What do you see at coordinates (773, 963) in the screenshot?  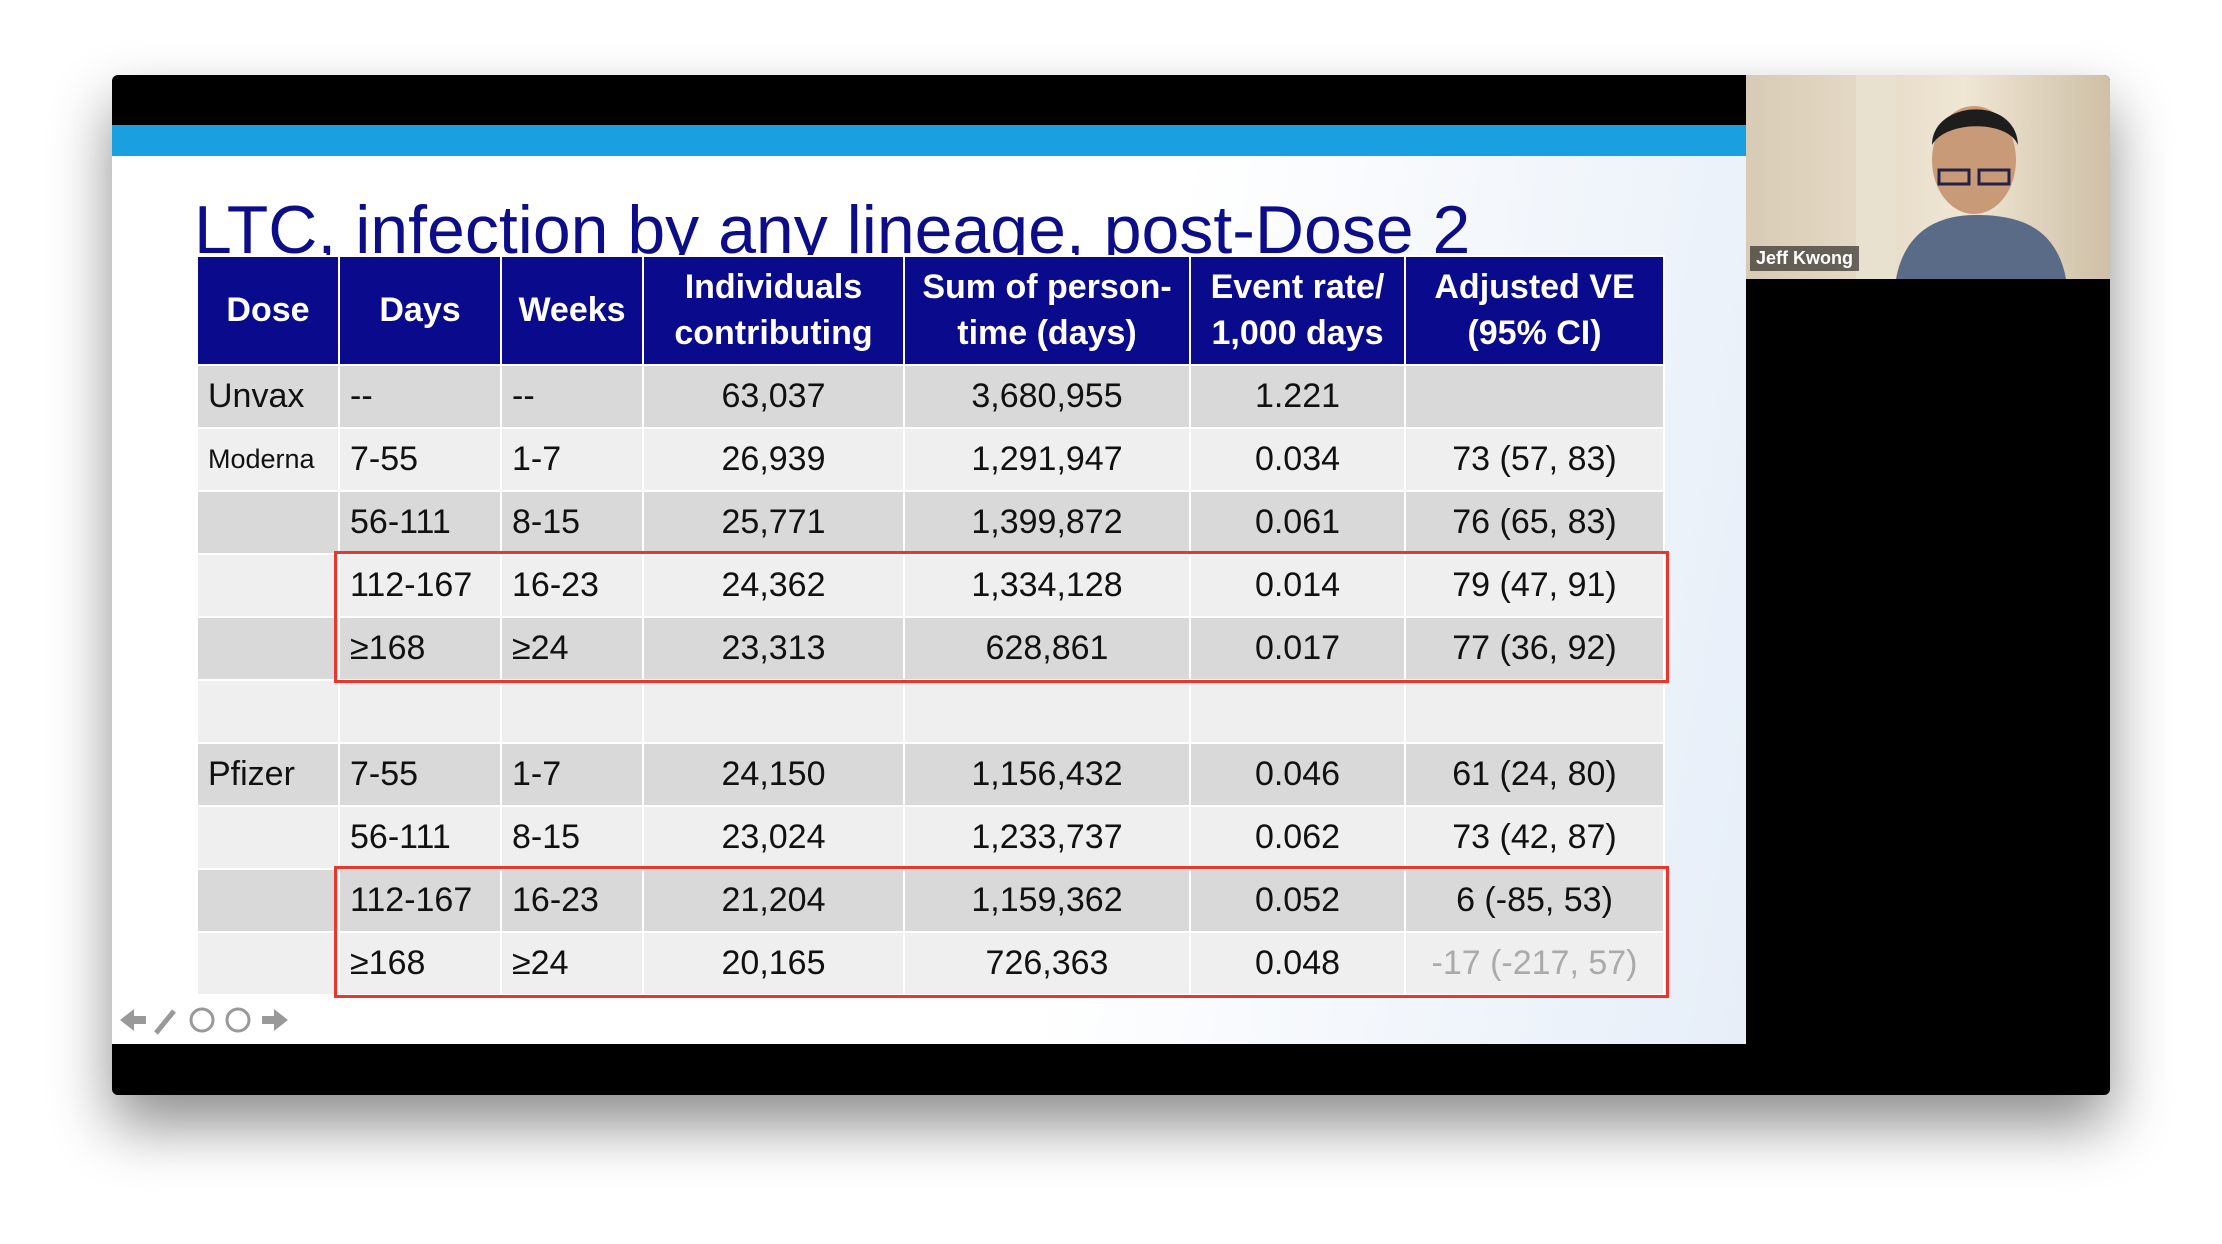 I see `table-cell: 20,165` at bounding box center [773, 963].